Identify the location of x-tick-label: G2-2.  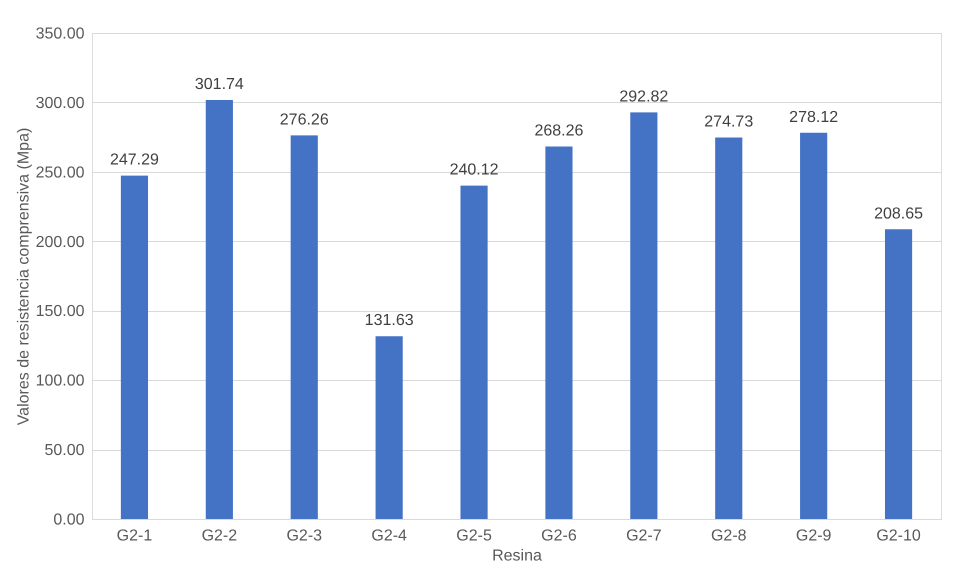
(220, 536).